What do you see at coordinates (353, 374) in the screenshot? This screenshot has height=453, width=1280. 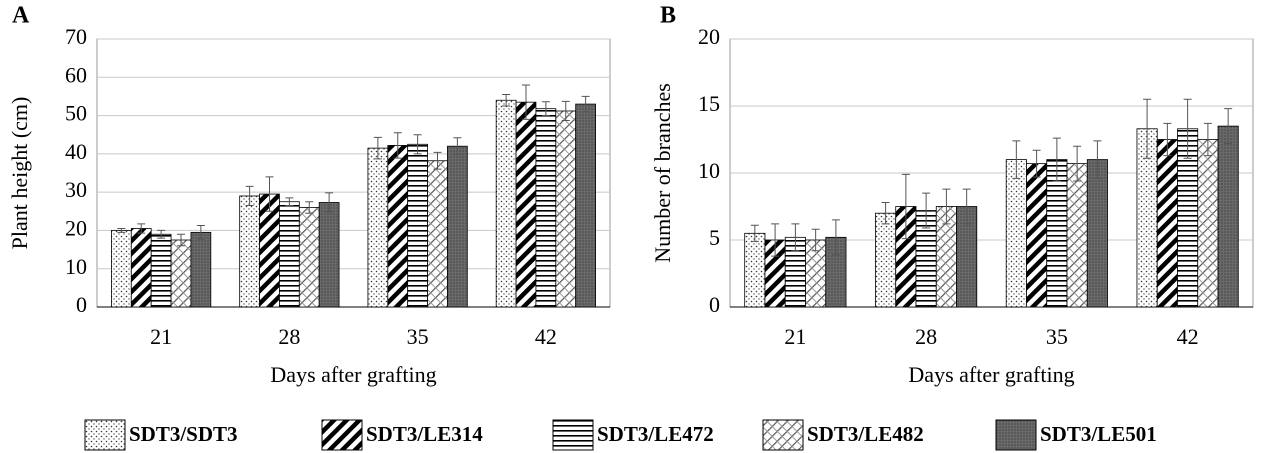 I see `x-axis-title: Days after grafting` at bounding box center [353, 374].